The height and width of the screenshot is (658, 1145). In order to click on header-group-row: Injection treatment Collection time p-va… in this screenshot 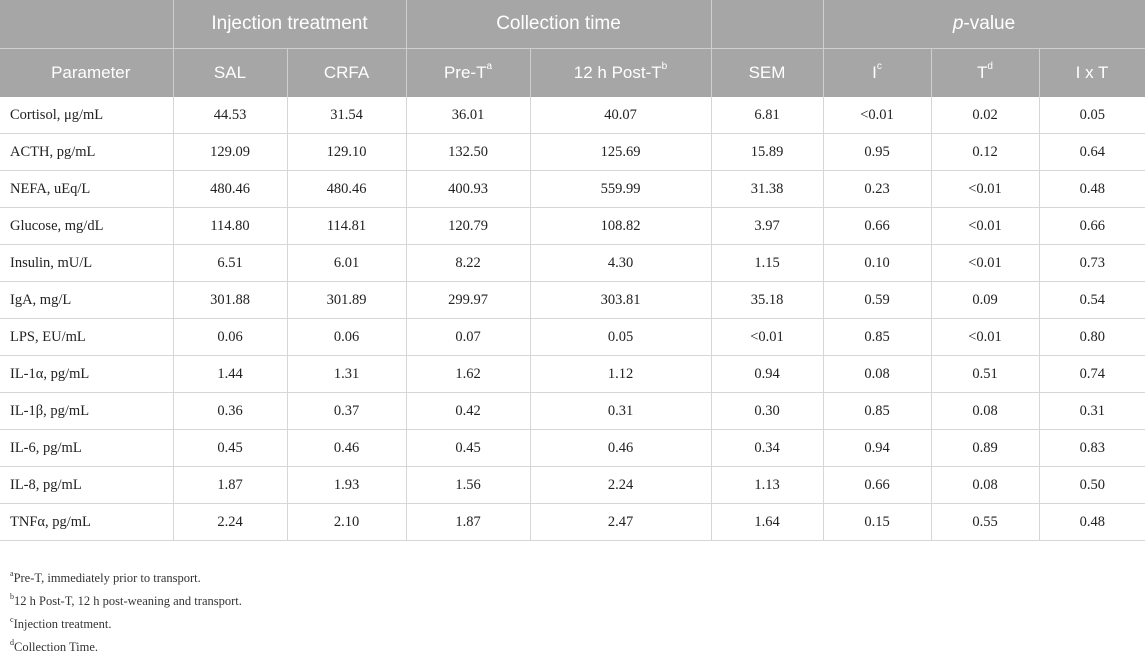, I will do `click(572, 24)`.